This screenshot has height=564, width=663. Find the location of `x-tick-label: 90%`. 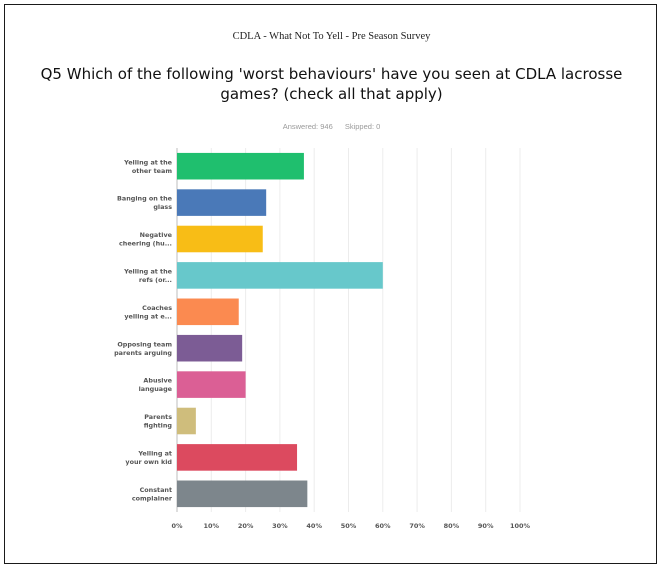

x-tick-label: 90% is located at coordinates (486, 526).